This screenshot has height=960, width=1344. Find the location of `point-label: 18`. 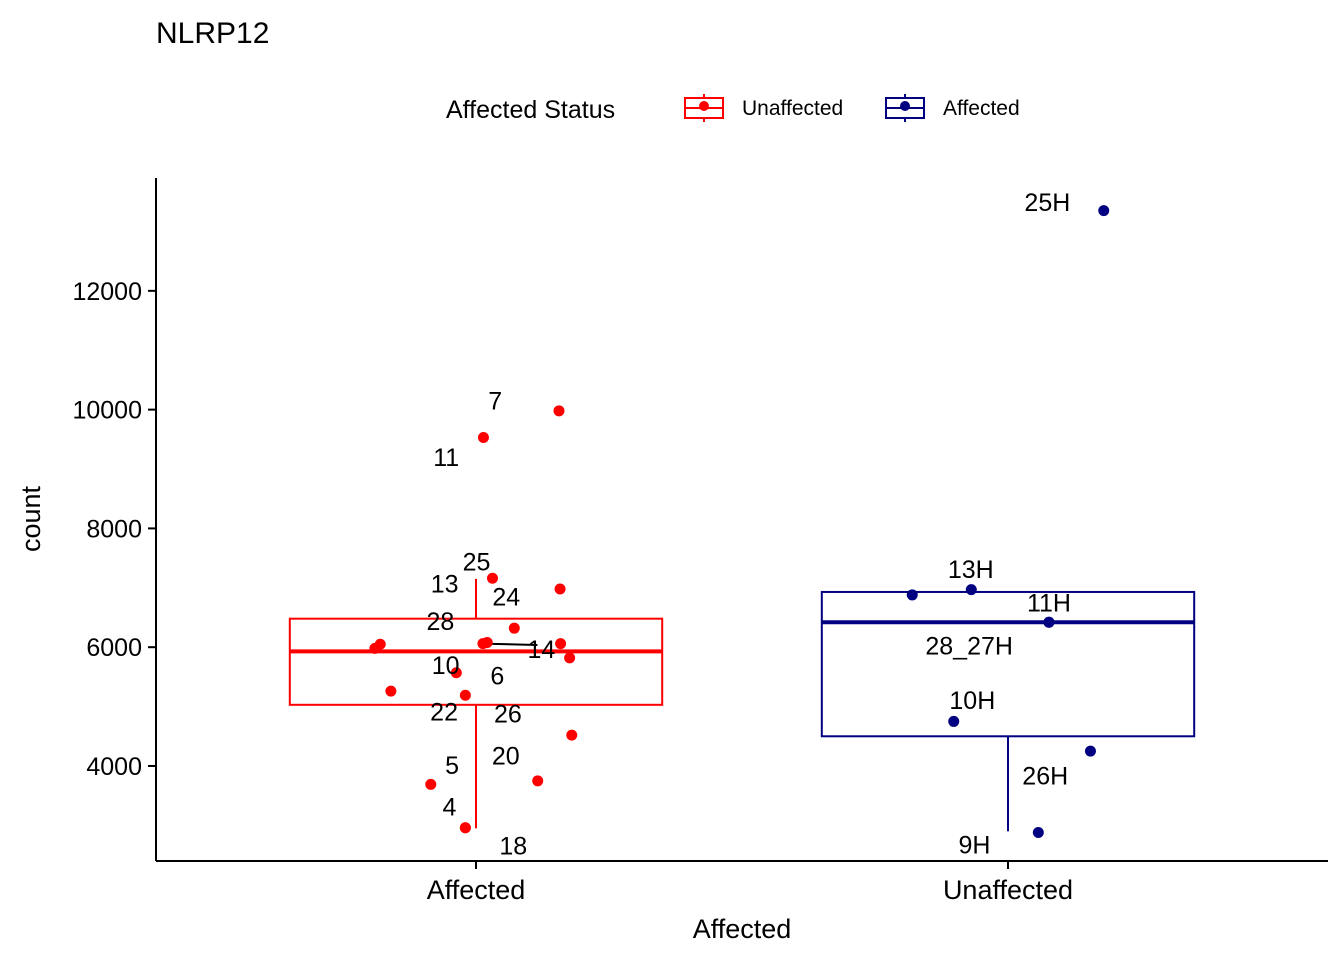

point-label: 18 is located at coordinates (513, 847).